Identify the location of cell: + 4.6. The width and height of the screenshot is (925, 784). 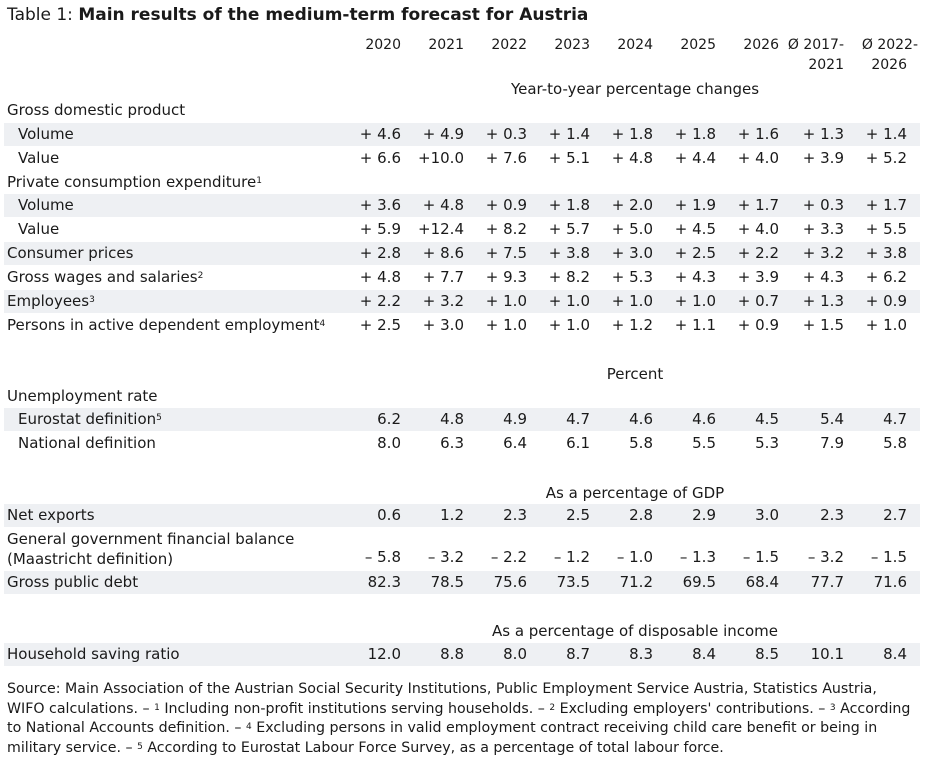
(380, 134).